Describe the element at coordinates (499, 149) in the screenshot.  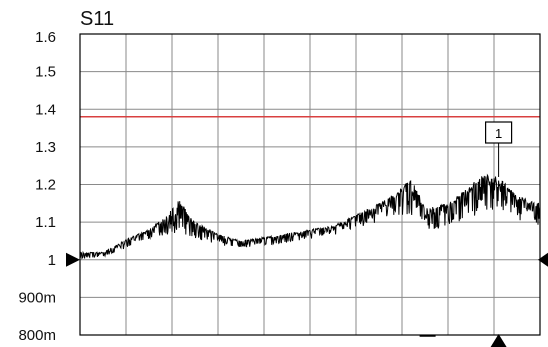
I see `marker-group: 1` at that location.